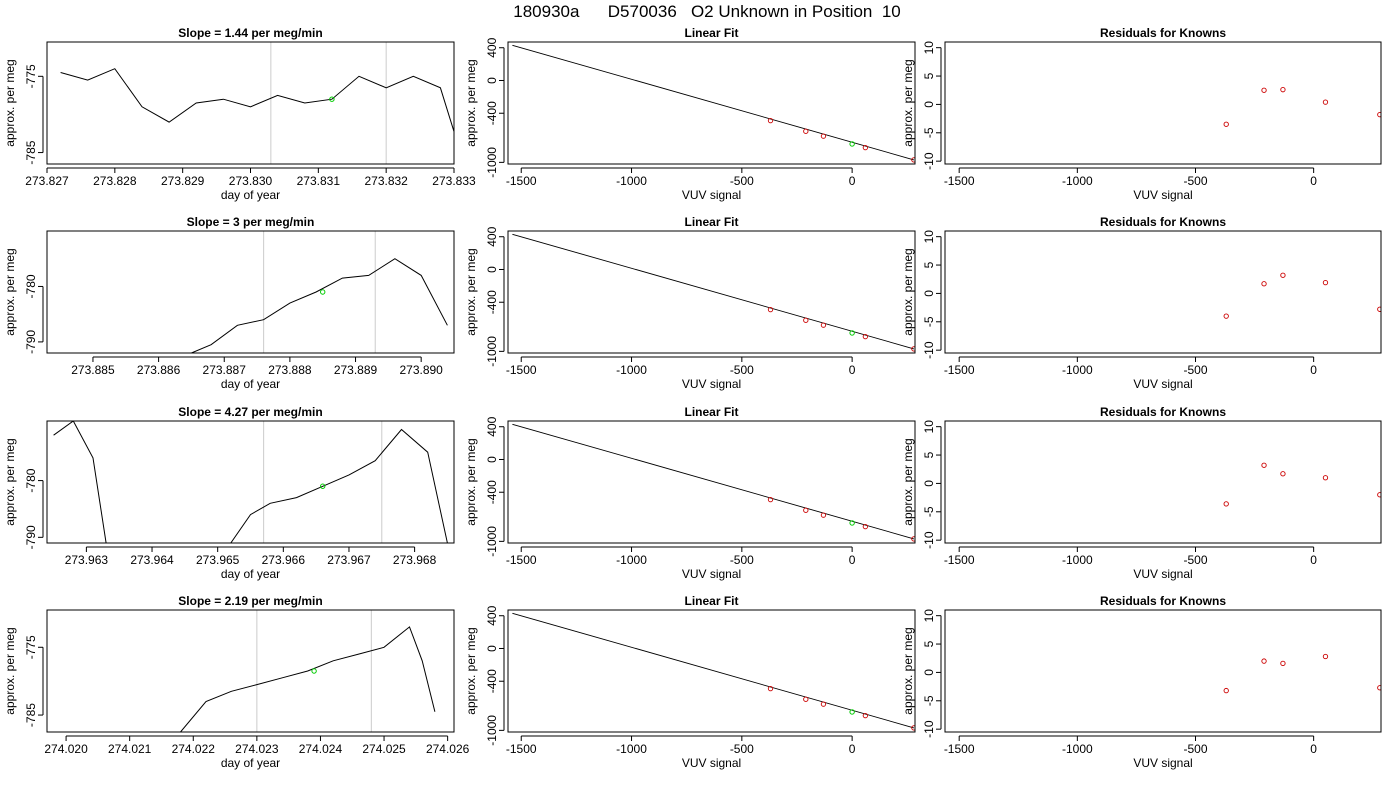  Describe the element at coordinates (250, 33) in the screenshot. I see `panel-title: Slope = 1.44 per meg/min` at that location.